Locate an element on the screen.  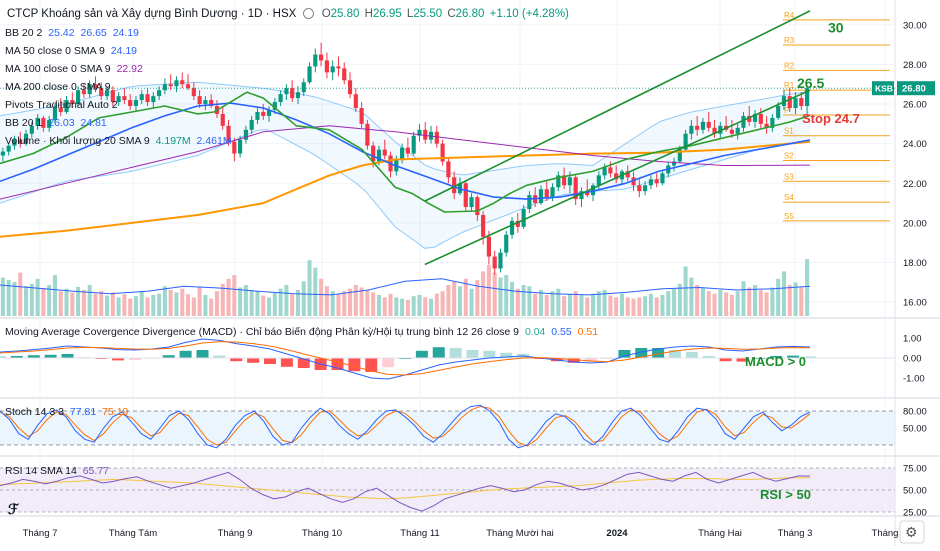
rsi-line is located at coordinates (405, 491).